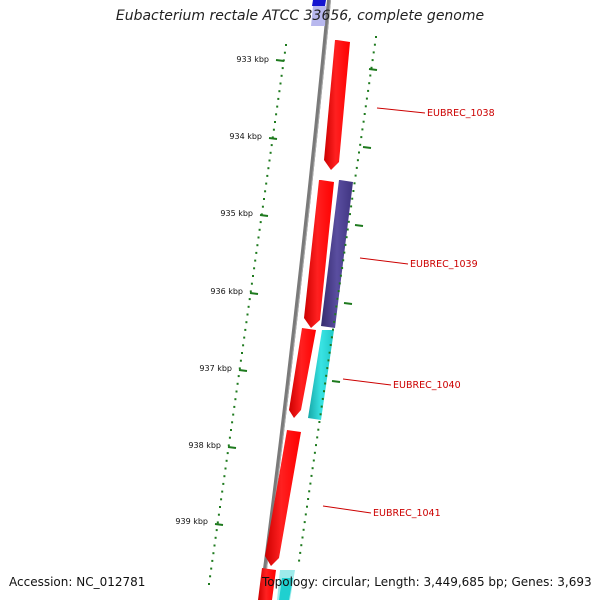 This screenshot has height=600, width=600. I want to click on tick-label: 938 kbp, so click(204, 445).